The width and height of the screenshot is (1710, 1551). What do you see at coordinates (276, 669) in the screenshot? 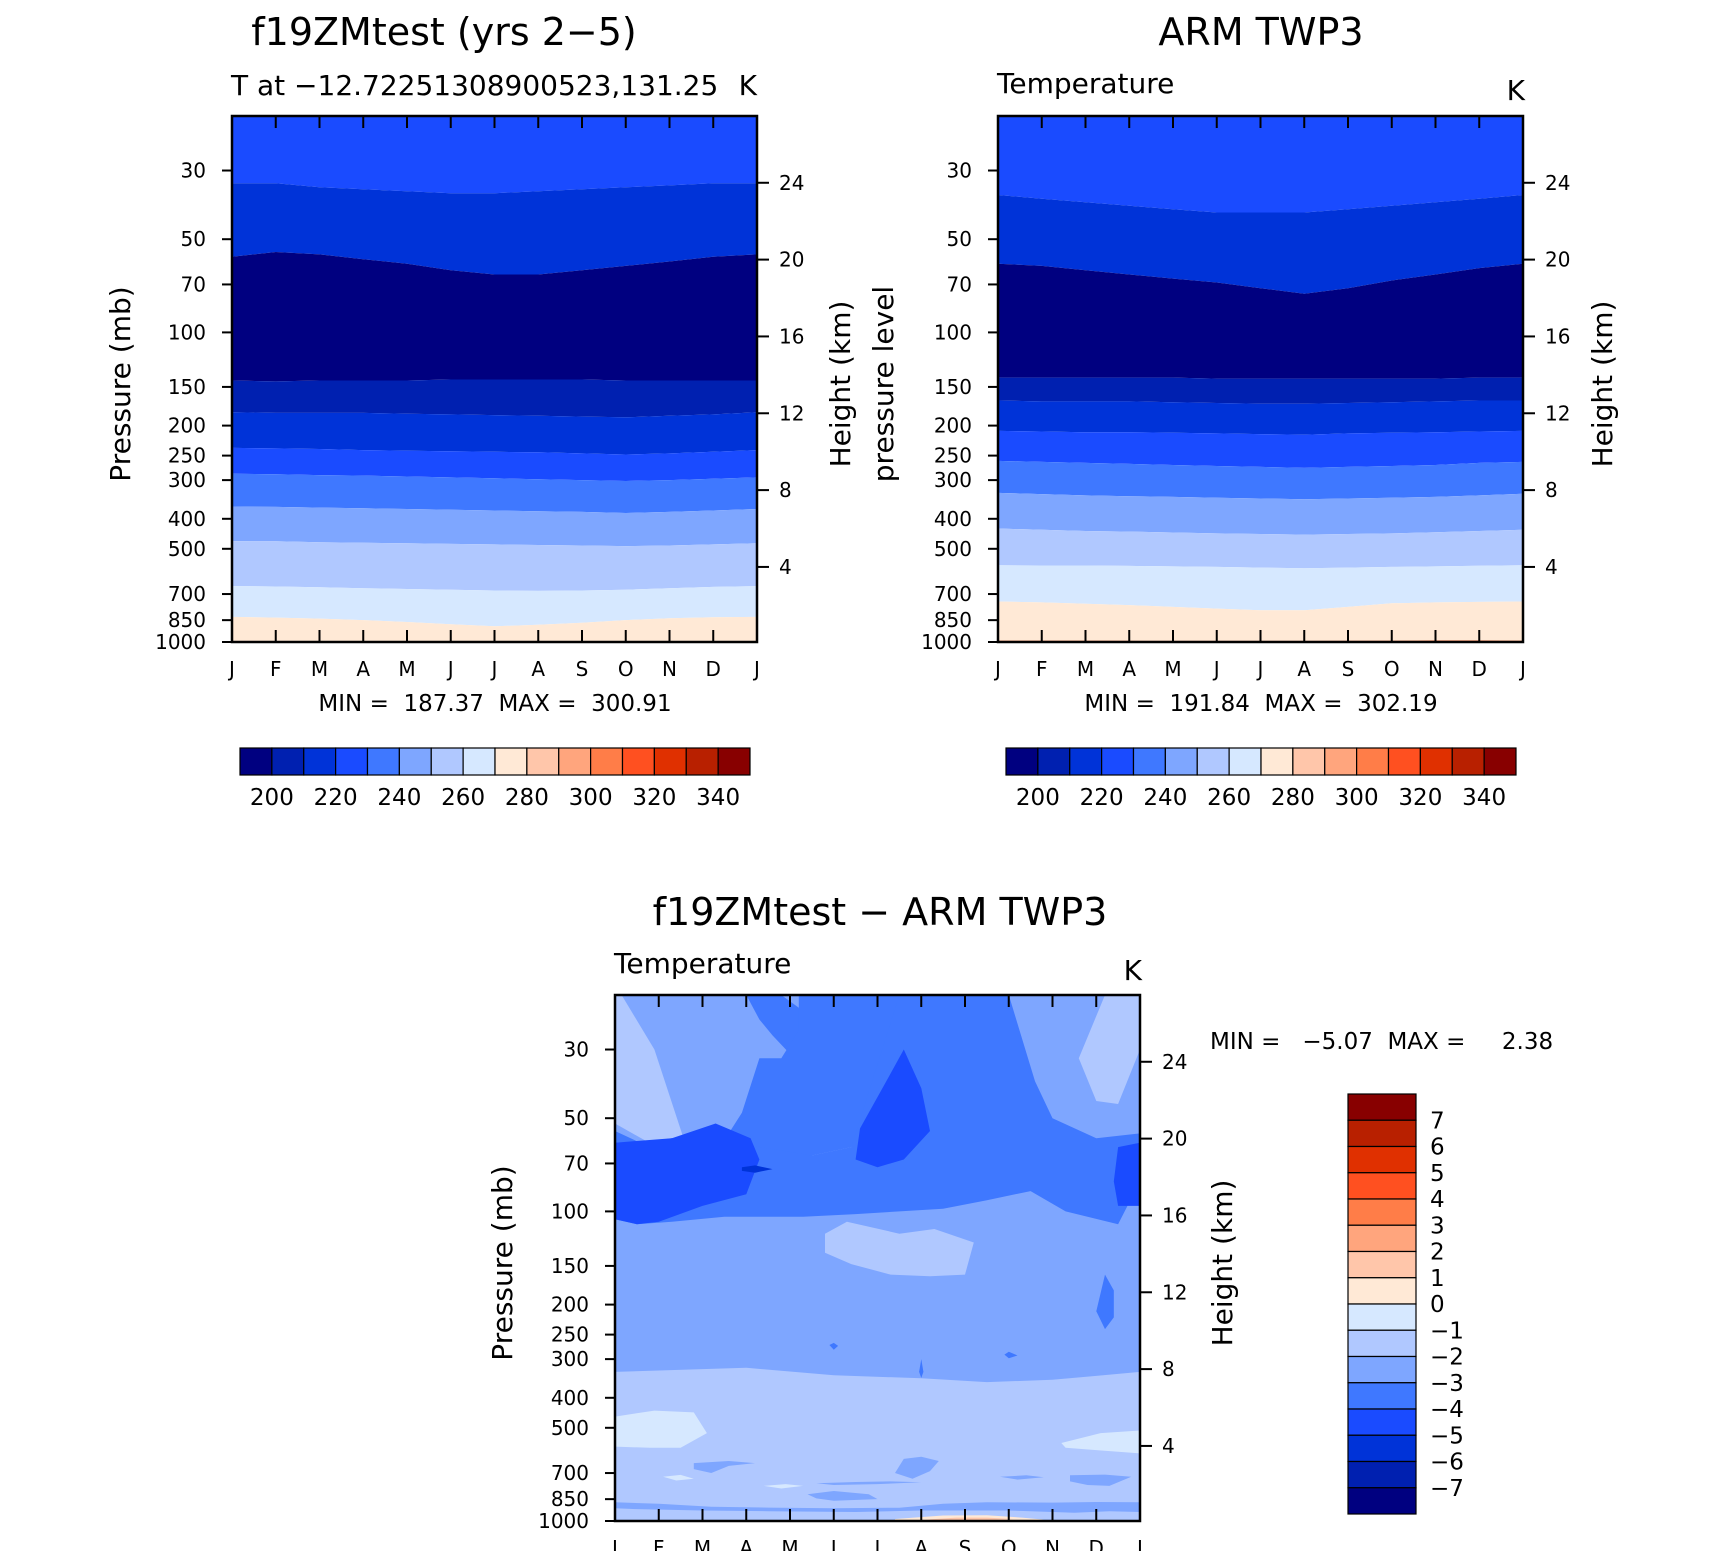
I see `x-tick-label: F` at bounding box center [276, 669].